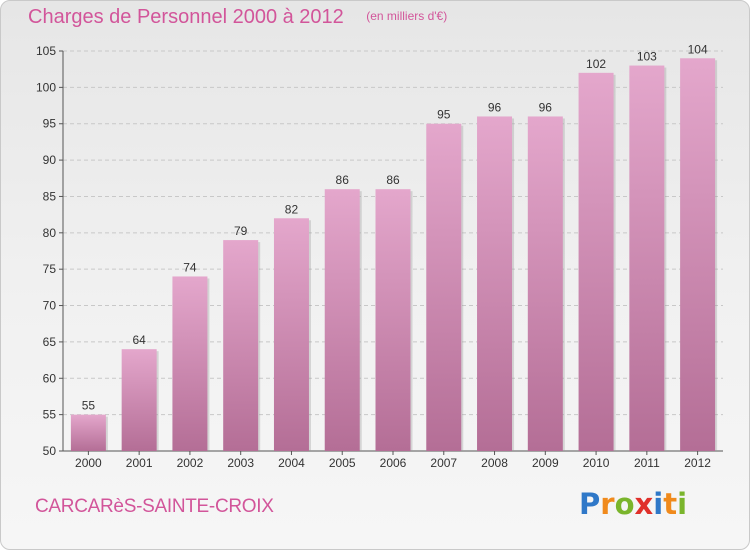 This screenshot has height=550, width=750. What do you see at coordinates (291, 334) in the screenshot?
I see `bar-2004` at bounding box center [291, 334].